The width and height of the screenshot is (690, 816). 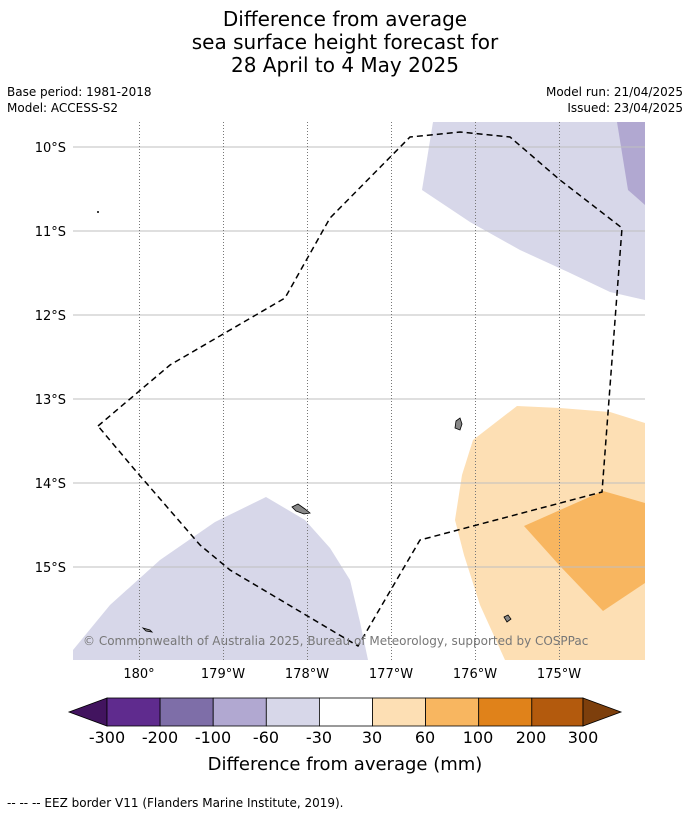 I want to click on land-islands, so click(x=326, y=525).